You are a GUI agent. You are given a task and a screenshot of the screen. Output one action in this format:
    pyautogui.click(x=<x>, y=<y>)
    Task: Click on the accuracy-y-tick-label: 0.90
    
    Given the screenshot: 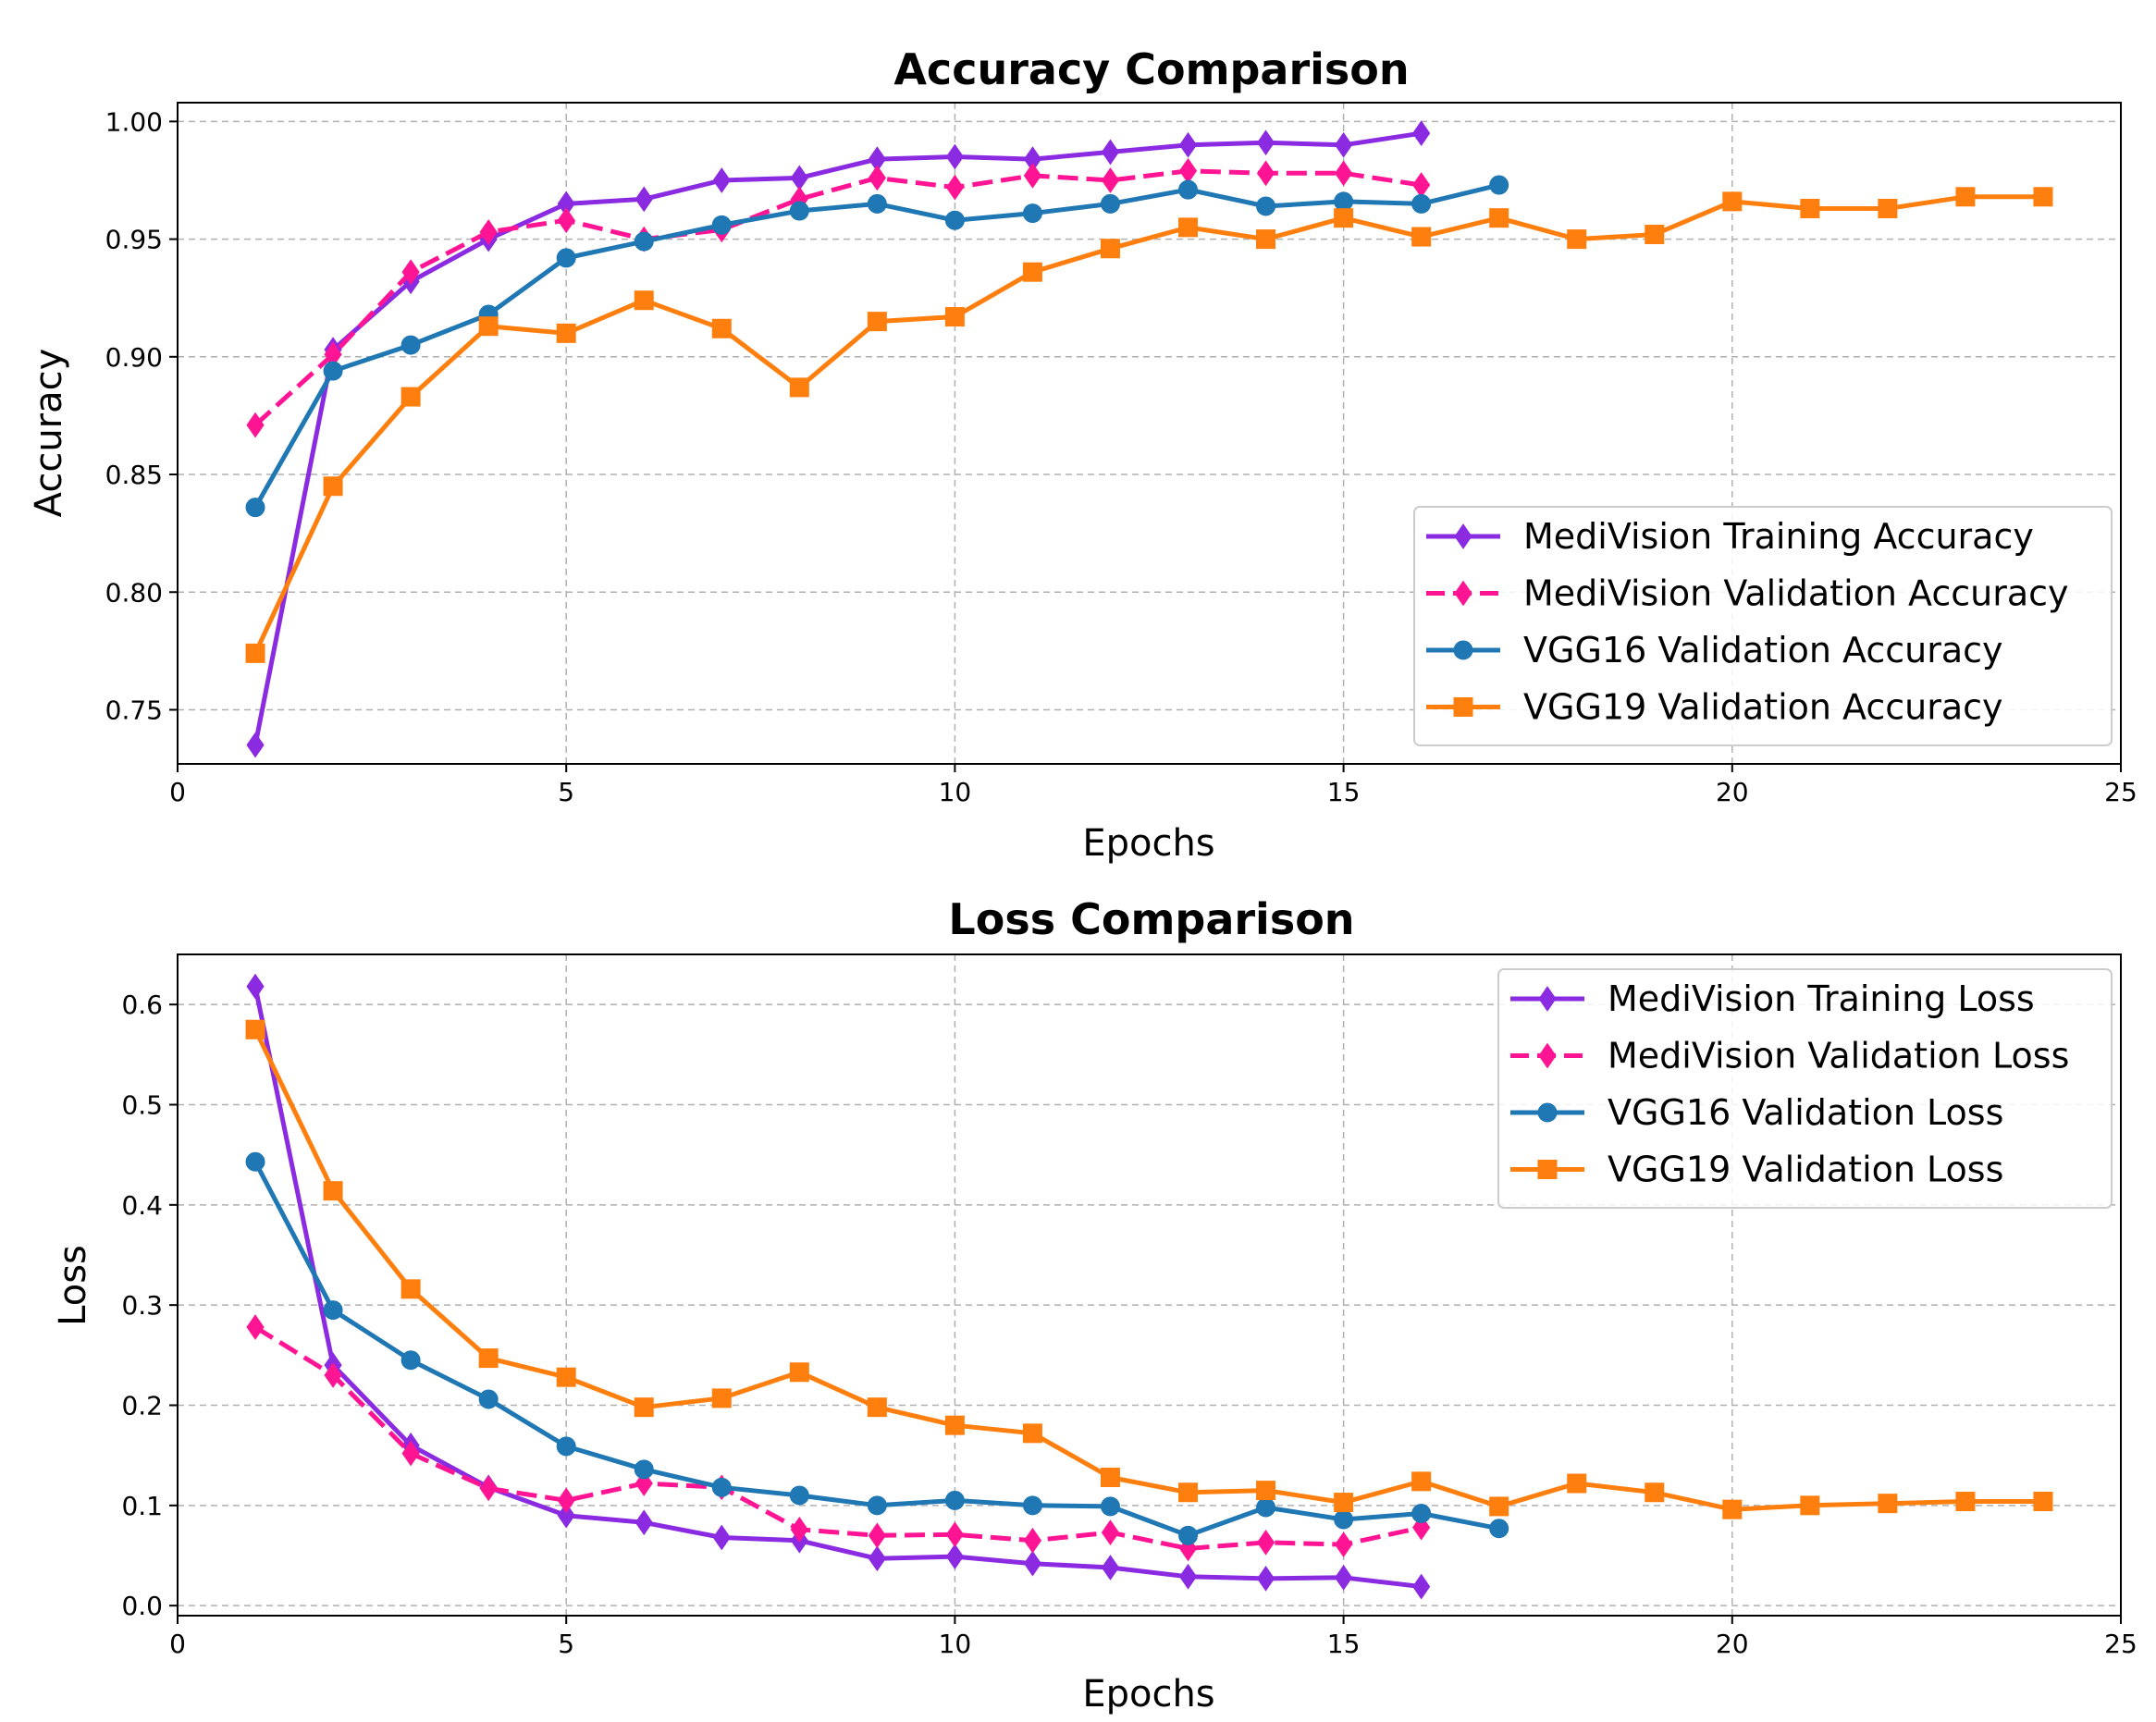 What is the action you would take?
    pyautogui.click(x=134, y=357)
    